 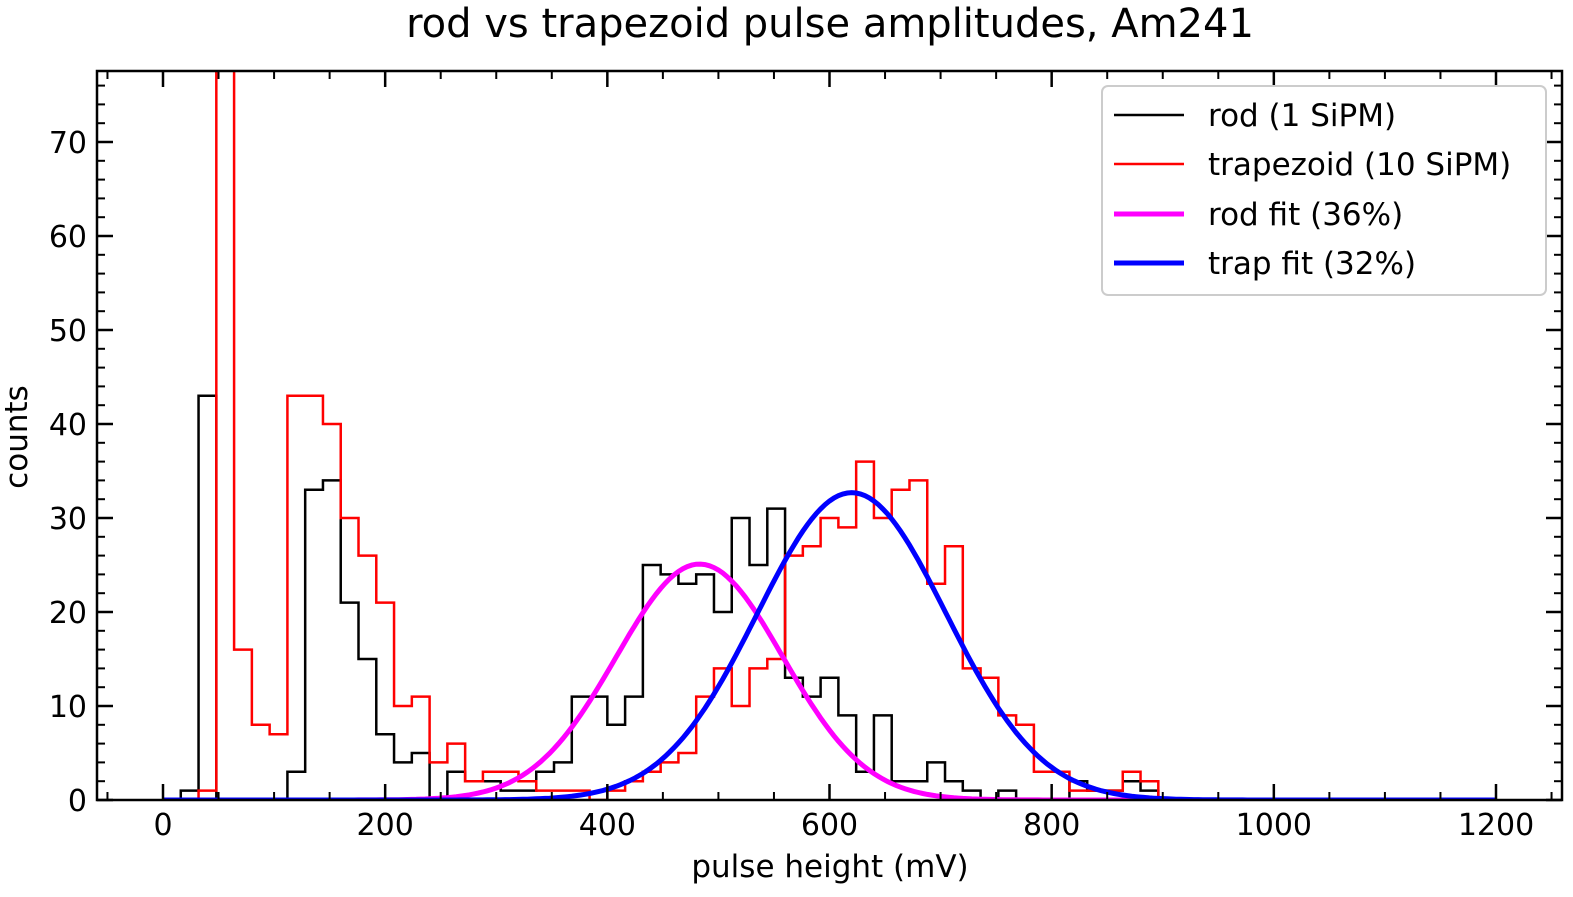 I want to click on y-tick-label: 30, so click(x=68, y=519).